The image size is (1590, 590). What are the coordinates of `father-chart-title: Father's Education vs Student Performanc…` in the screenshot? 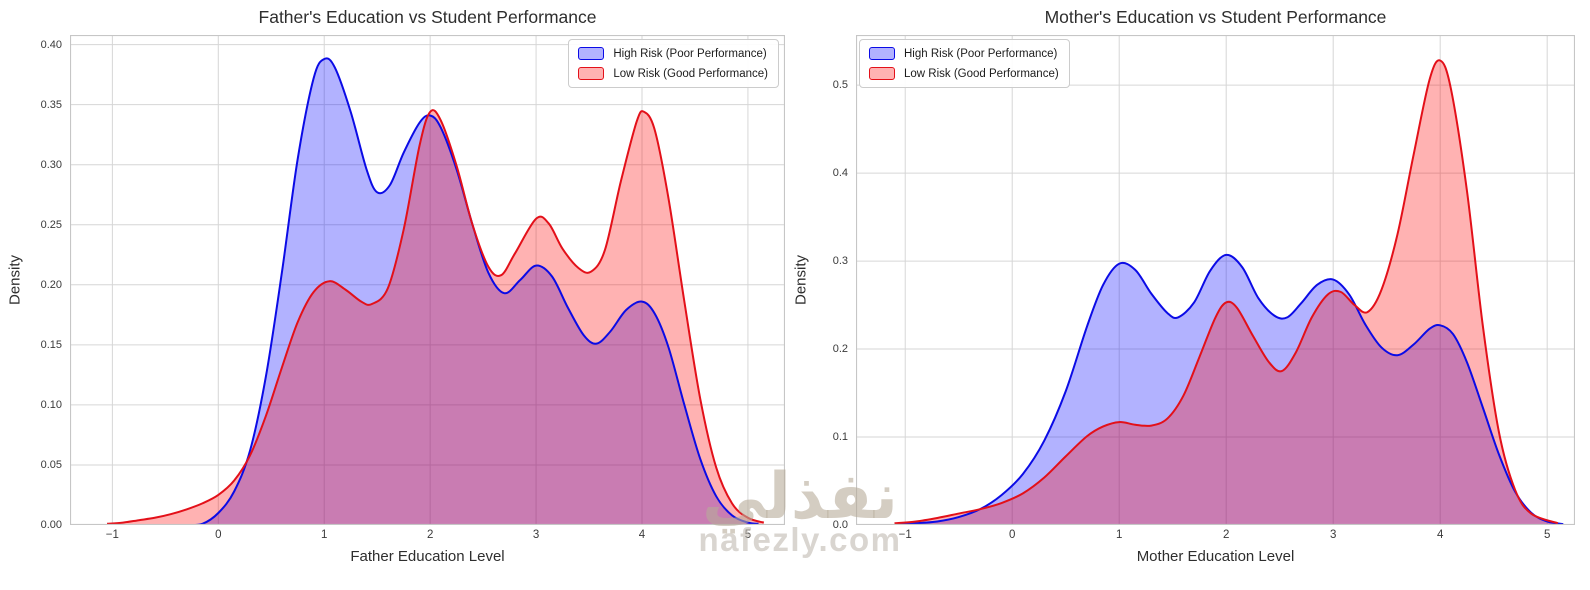 It's located at (427, 17).